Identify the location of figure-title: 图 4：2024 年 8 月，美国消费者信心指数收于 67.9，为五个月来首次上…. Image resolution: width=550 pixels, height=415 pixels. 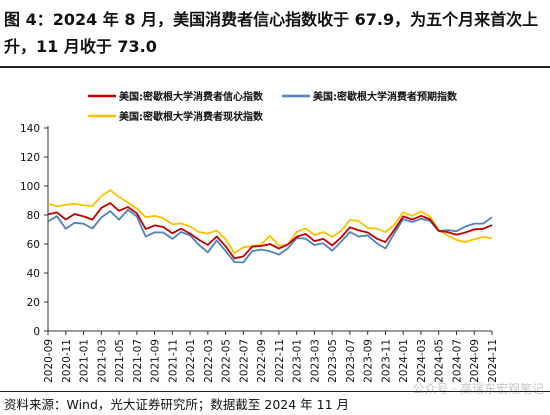
(271, 33).